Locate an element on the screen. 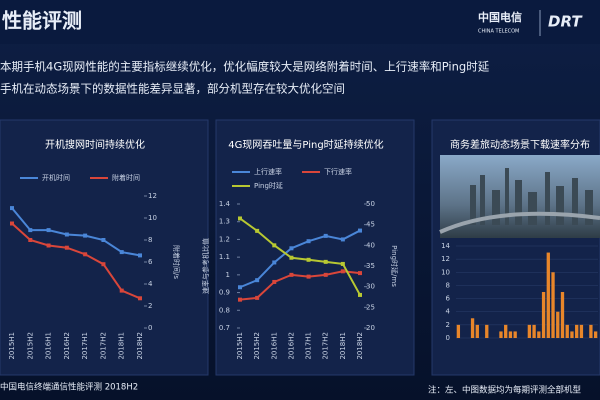 The image size is (600, 400). footer: 中国电信终端通信性能评测 2018H2 is located at coordinates (69, 387).